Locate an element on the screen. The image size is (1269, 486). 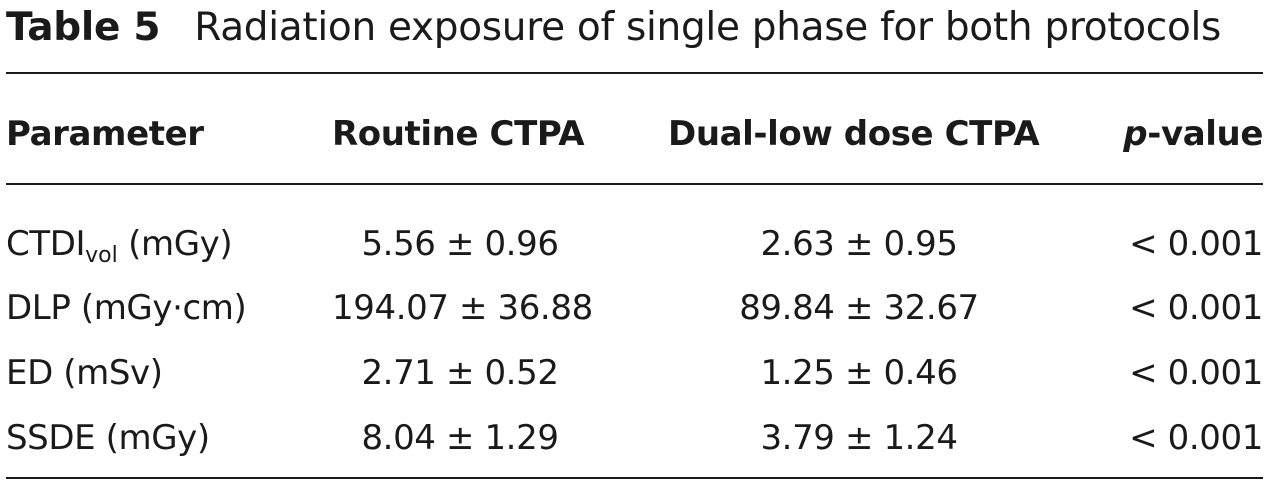
row-dlp-dual-low: 89.84 ± 32.67 is located at coordinates (859, 308).